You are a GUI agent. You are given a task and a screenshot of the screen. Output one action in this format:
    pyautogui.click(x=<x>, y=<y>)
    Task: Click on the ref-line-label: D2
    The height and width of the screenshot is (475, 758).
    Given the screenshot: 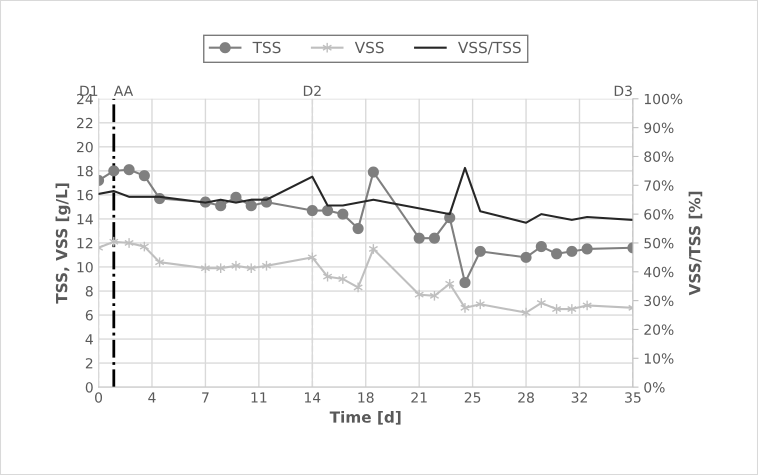 What is the action you would take?
    pyautogui.click(x=312, y=91)
    